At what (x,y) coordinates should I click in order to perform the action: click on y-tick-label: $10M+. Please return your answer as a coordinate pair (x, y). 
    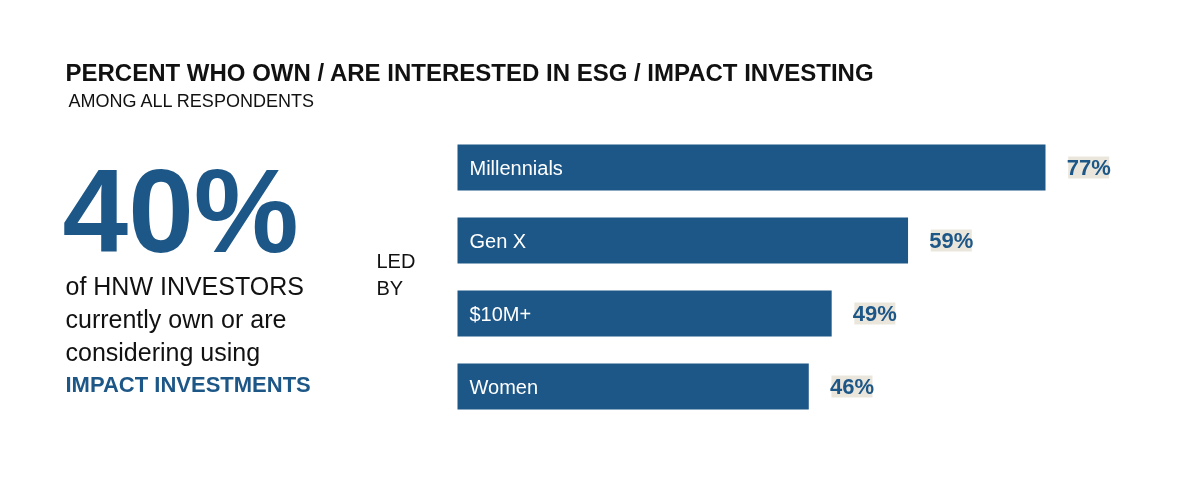
    Looking at the image, I should click on (500, 313).